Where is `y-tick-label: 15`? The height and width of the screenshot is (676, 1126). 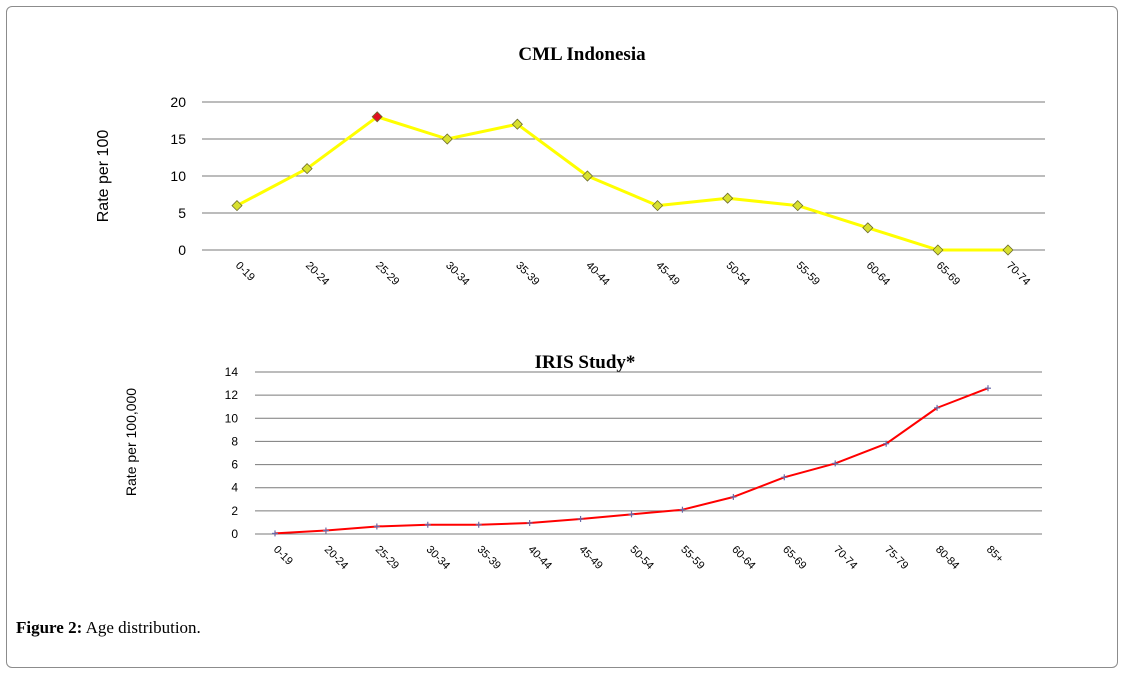 y-tick-label: 15 is located at coordinates (178, 139).